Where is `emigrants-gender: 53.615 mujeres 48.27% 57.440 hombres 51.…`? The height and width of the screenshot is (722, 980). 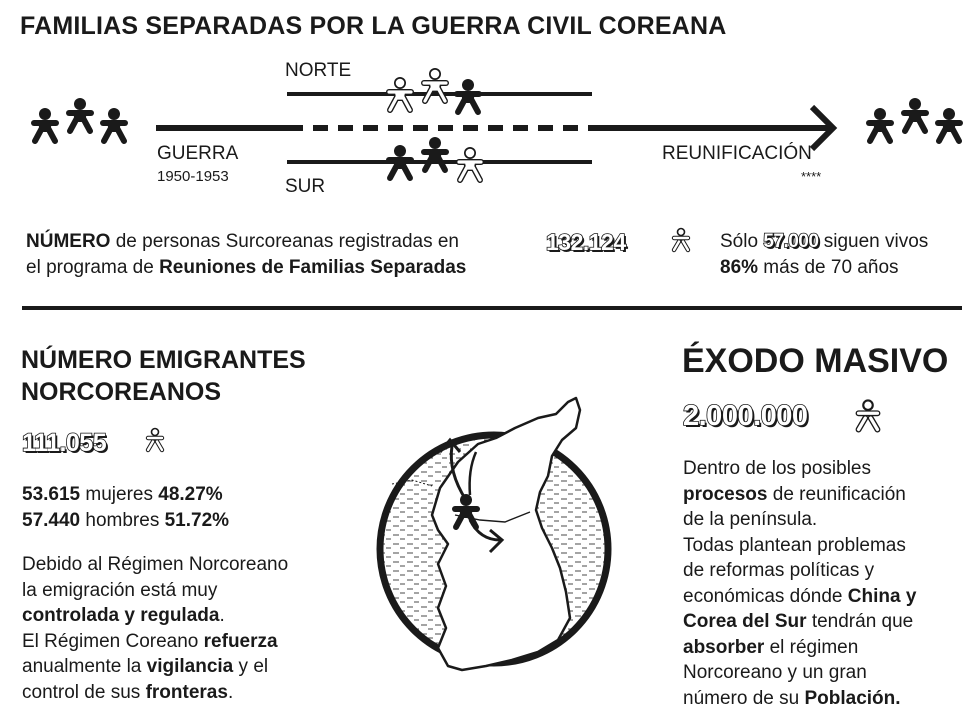
emigrants-gender: 53.615 mujeres 48.27% 57.440 hombres 51.… is located at coordinates (125, 507).